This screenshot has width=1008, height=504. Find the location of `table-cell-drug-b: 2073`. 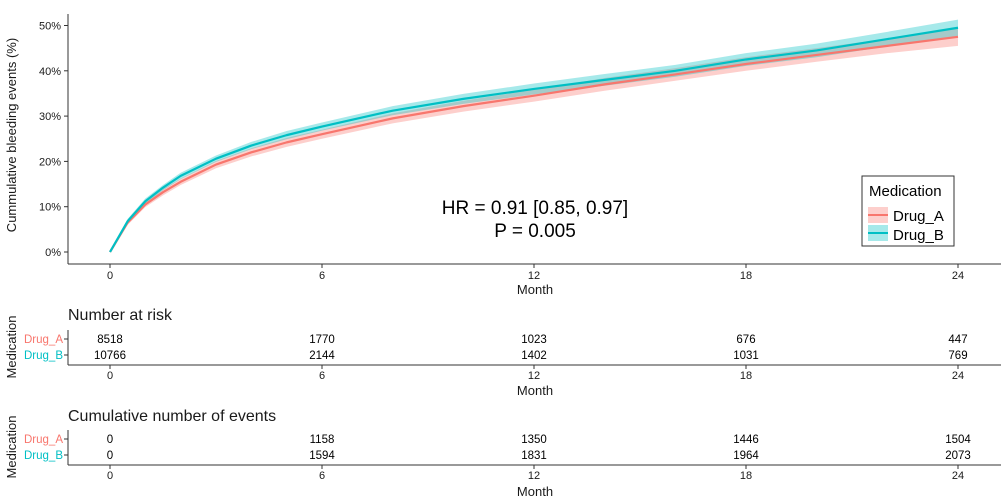

table-cell-drug-b: 2073 is located at coordinates (958, 456).